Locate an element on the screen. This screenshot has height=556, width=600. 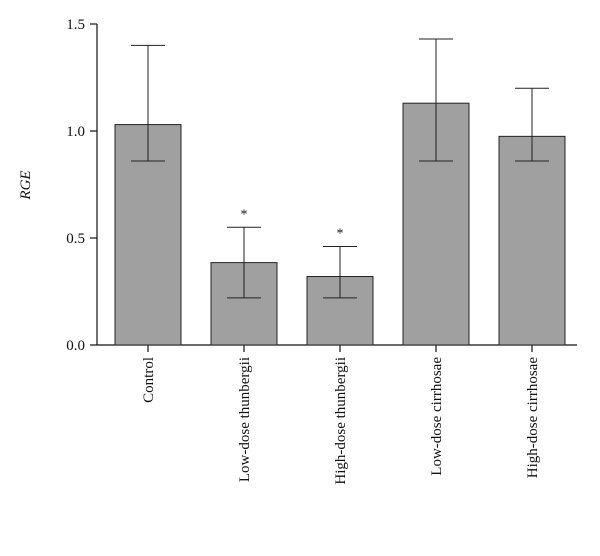
category-label: Low-dose thunbergii is located at coordinates (245, 419).